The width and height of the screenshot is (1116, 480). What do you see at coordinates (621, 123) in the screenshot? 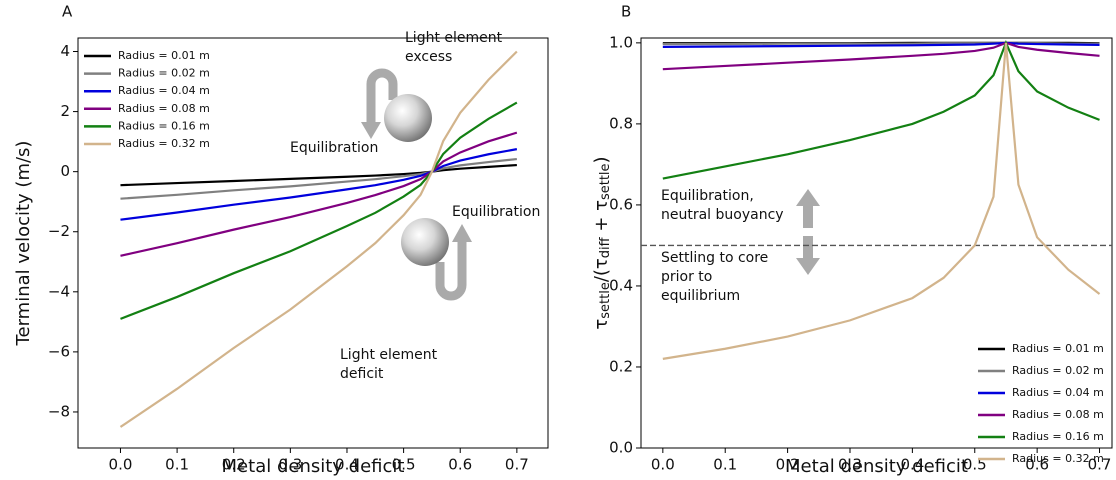
I see `y-tick-label: 0.8` at bounding box center [621, 123].